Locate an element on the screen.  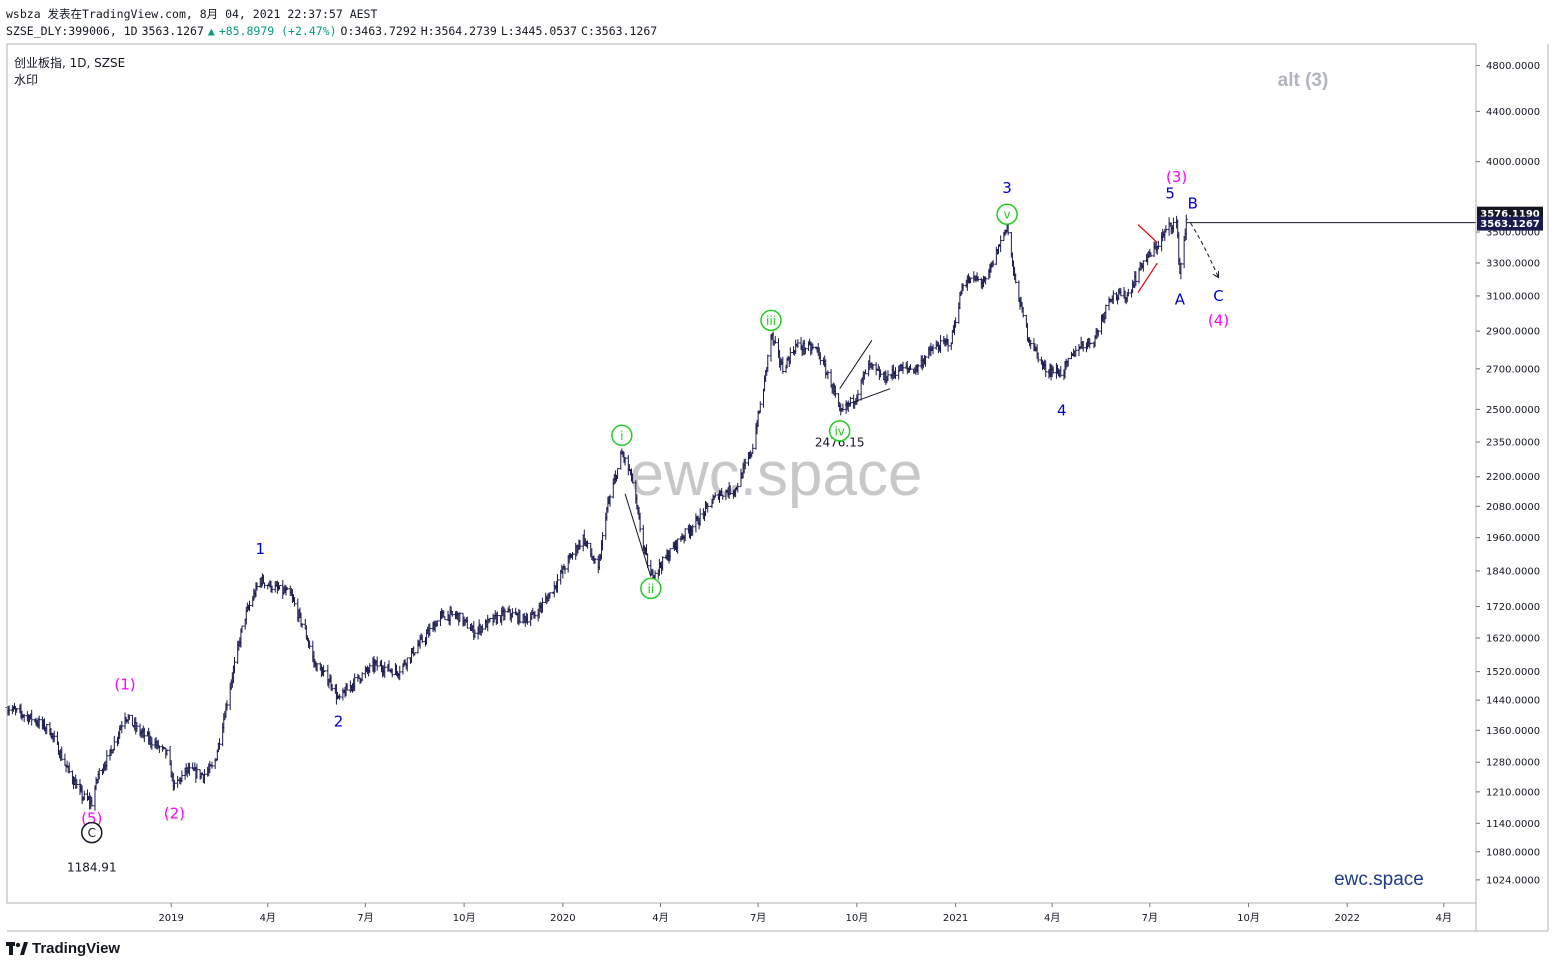
wave-label: (5) is located at coordinates (91, 818).